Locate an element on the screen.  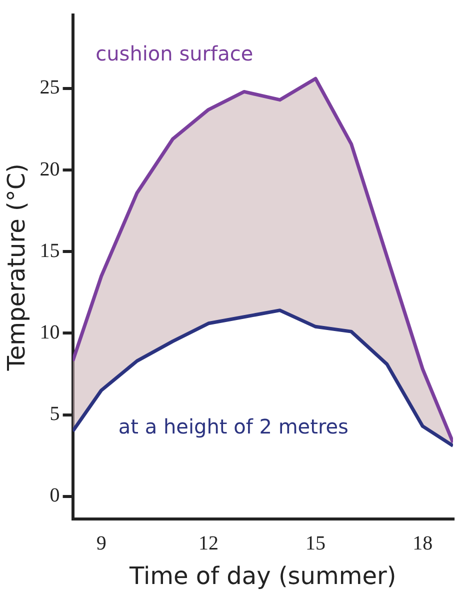
x-tick-label: 15 is located at coordinates (316, 543).